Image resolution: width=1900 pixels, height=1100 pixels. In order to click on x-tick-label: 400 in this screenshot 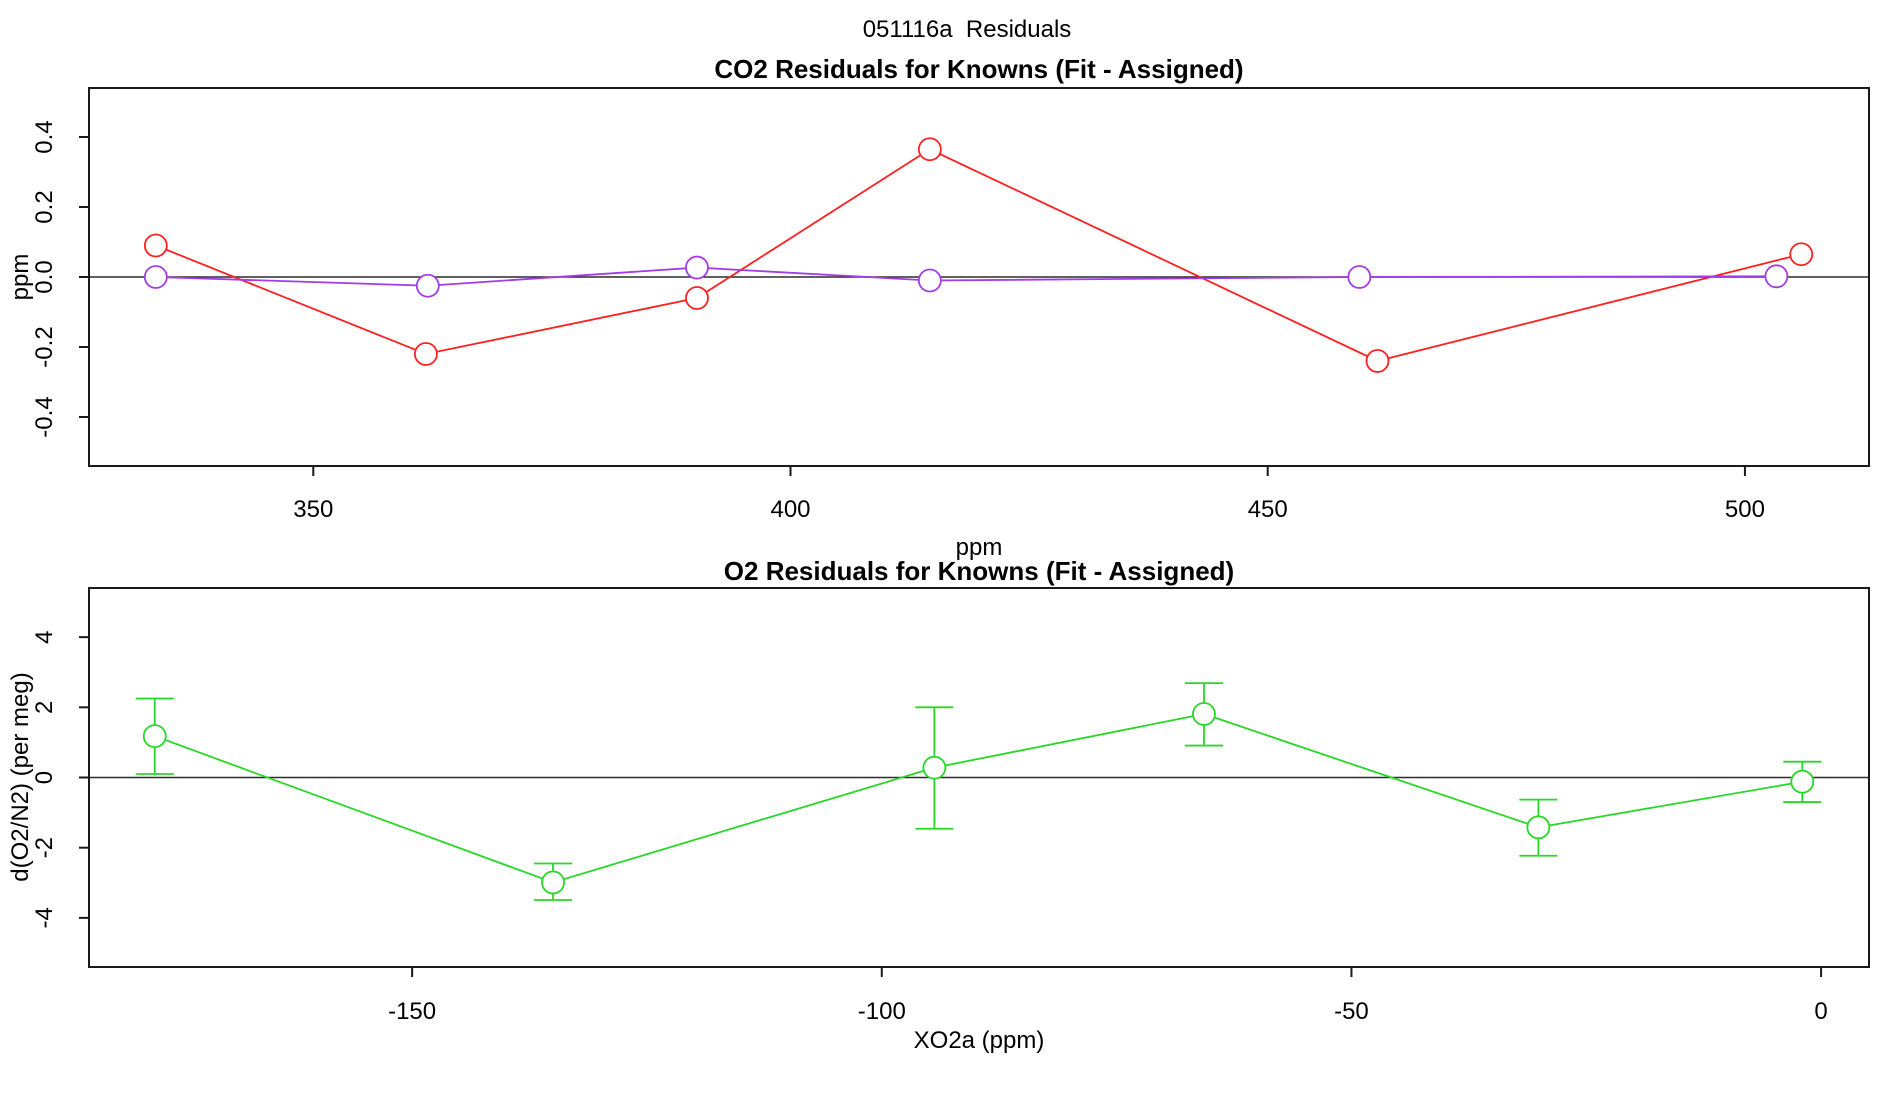, I will do `click(790, 509)`.